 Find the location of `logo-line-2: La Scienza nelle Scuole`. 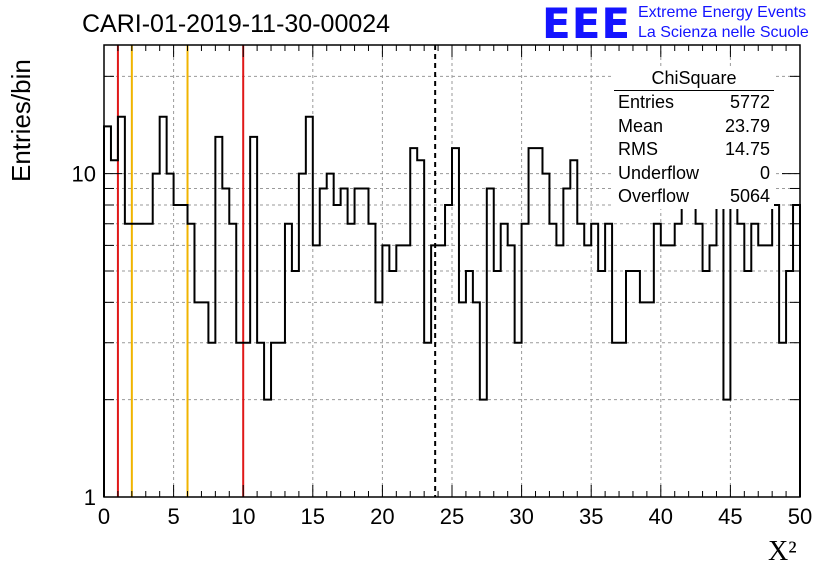

logo-line-2: La Scienza nelle Scuole is located at coordinates (723, 32).